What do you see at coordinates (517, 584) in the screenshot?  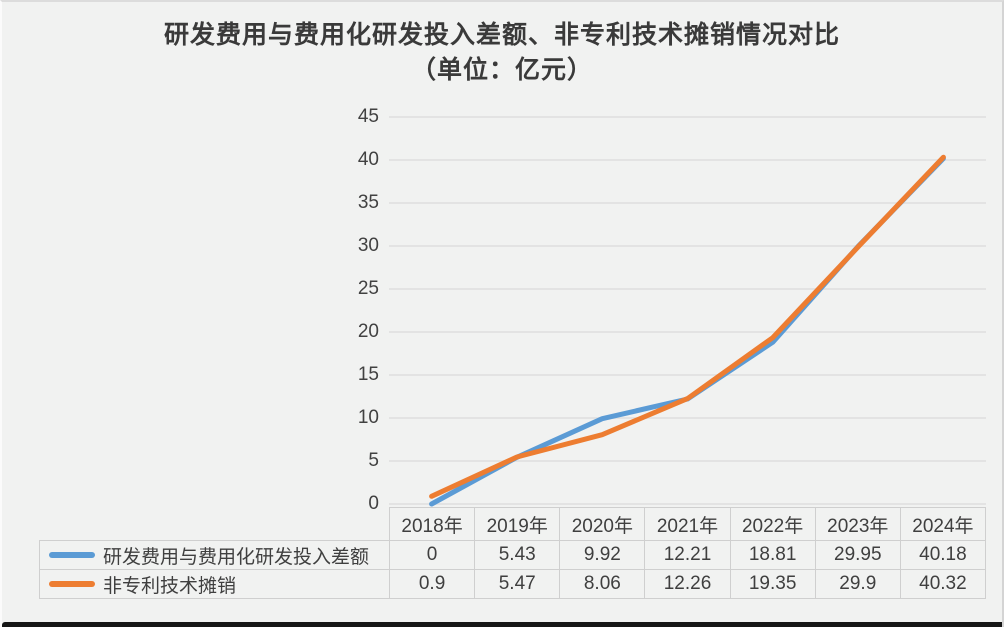 I see `value-cell: 5.47` at bounding box center [517, 584].